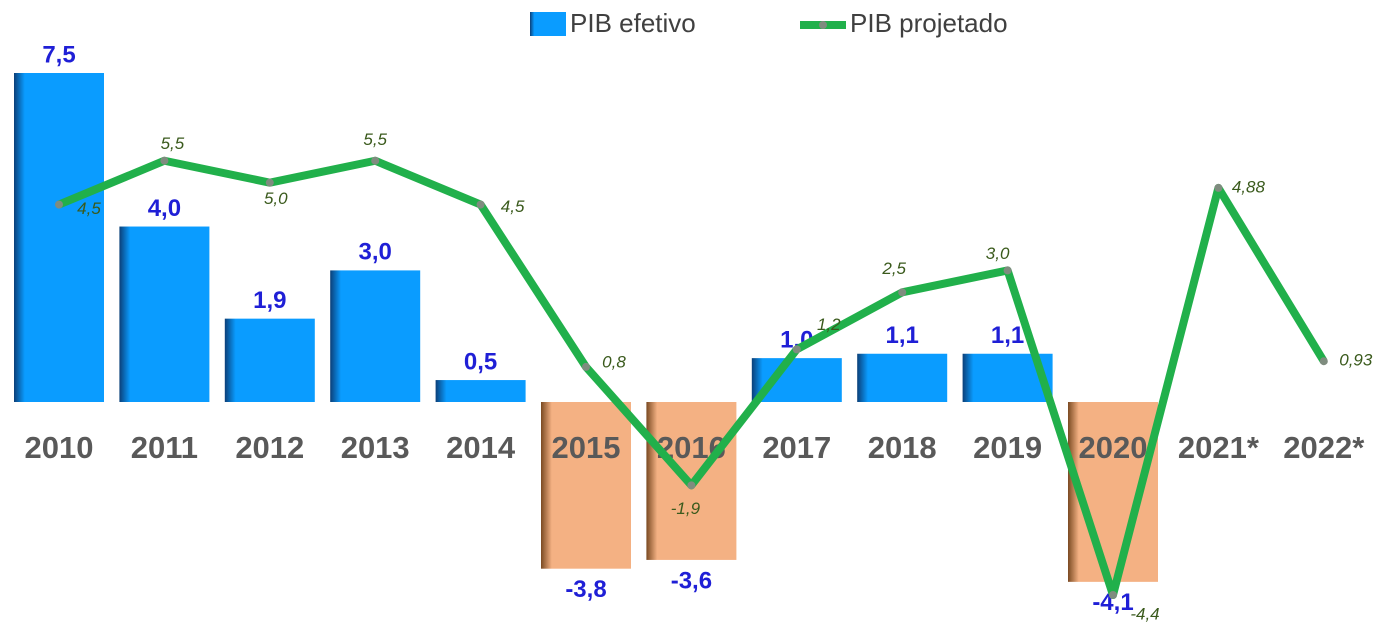  I want to click on line-label: 1,2, so click(829, 324).